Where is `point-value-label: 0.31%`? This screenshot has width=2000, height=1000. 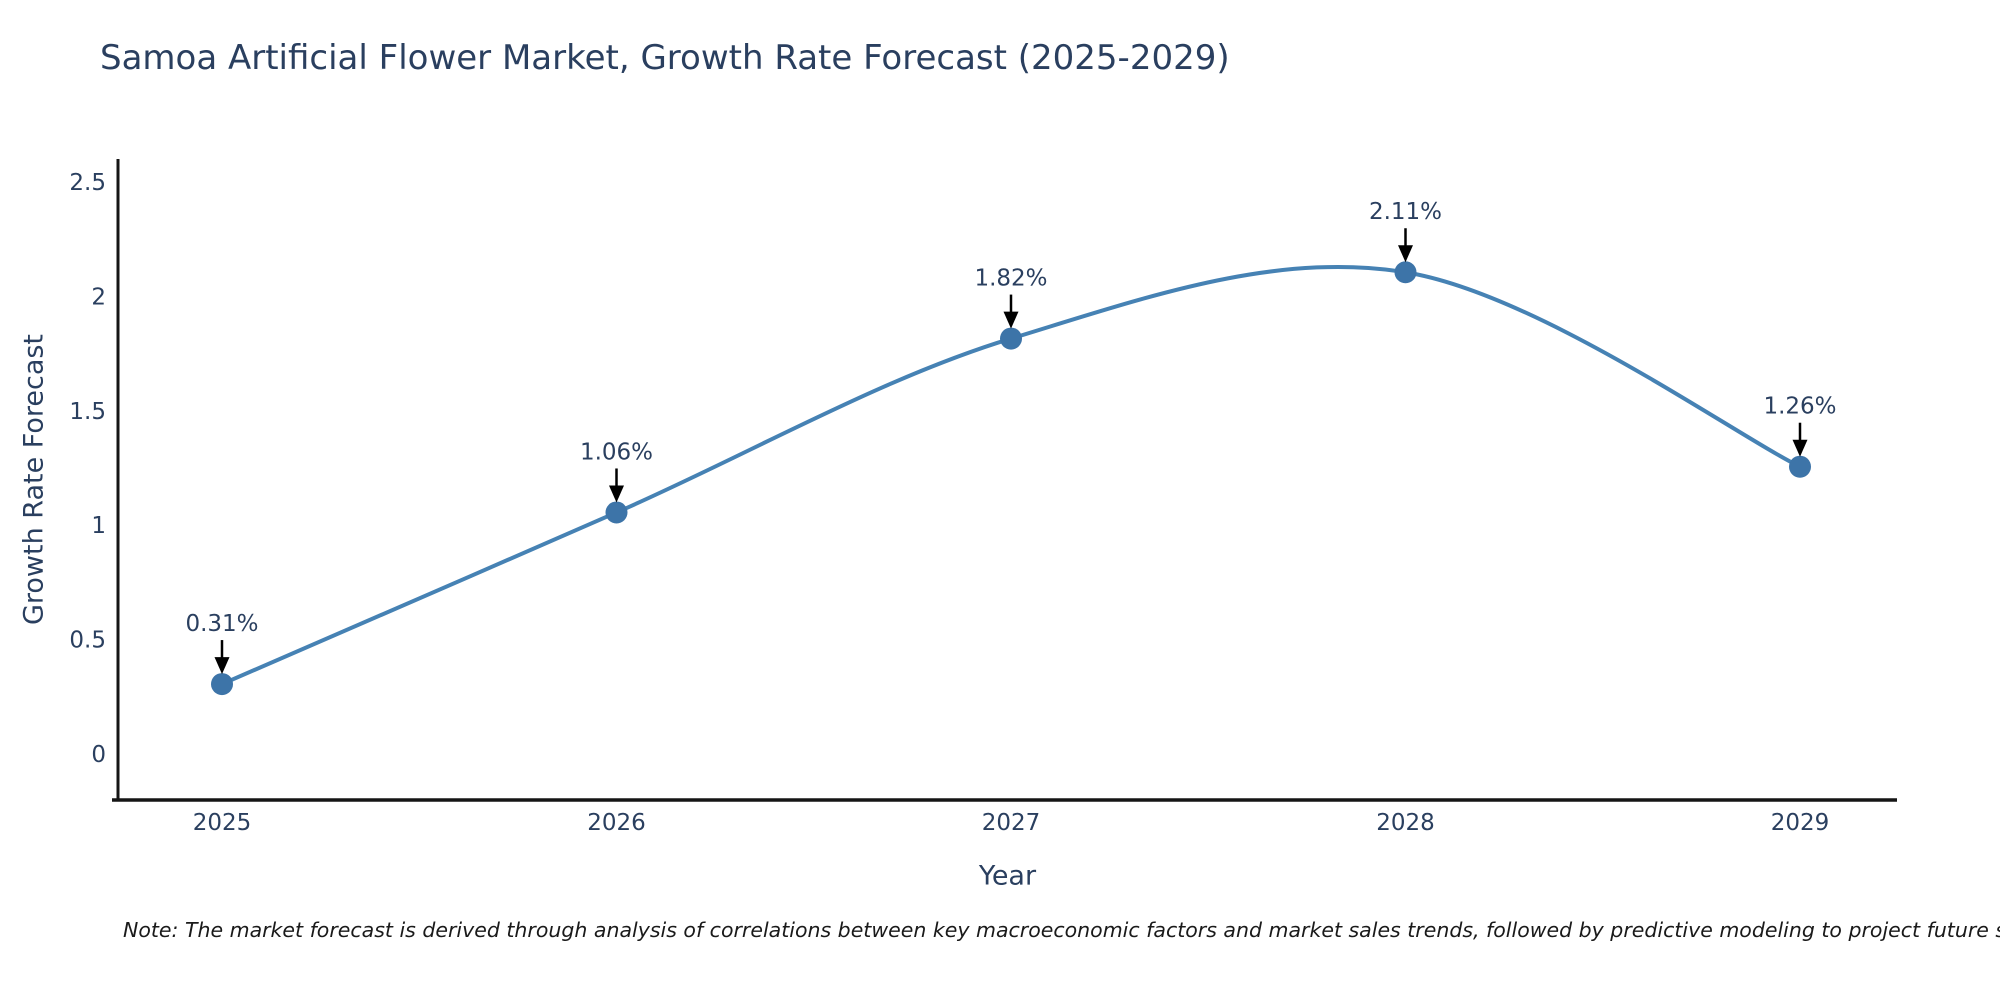 point-value-label: 0.31% is located at coordinates (221, 624).